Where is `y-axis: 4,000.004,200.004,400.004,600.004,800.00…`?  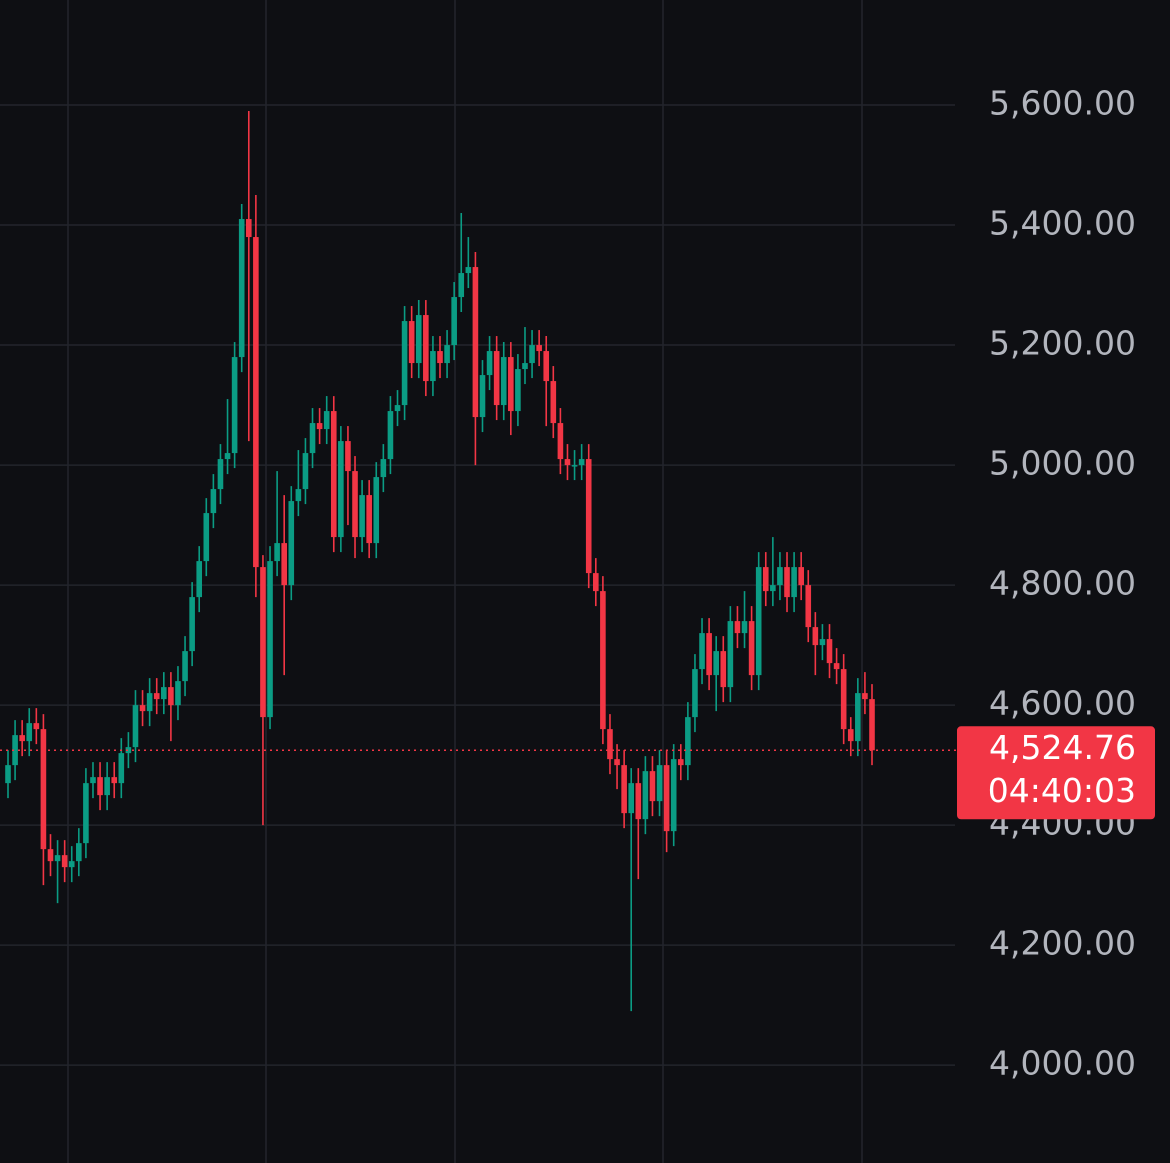 y-axis: 4,000.004,200.004,400.004,600.004,800.00… is located at coordinates (1062, 583).